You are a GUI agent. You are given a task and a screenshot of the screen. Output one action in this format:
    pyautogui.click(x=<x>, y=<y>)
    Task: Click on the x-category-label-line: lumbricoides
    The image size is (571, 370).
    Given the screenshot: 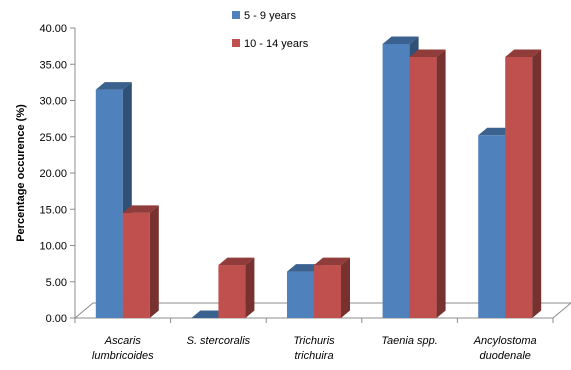 What is the action you would take?
    pyautogui.click(x=123, y=356)
    